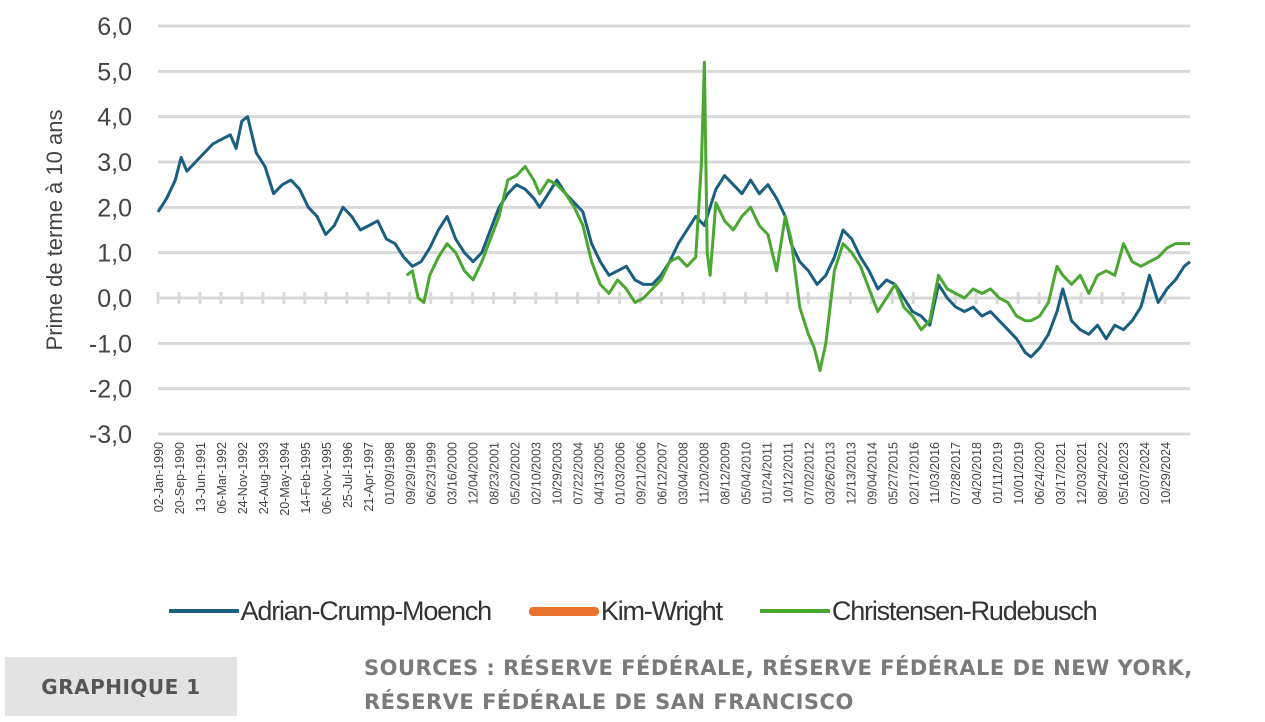 Image resolution: width=1265 pixels, height=722 pixels. What do you see at coordinates (366, 610) in the screenshot?
I see `legend-label: Adrian-Crump-Moench` at bounding box center [366, 610].